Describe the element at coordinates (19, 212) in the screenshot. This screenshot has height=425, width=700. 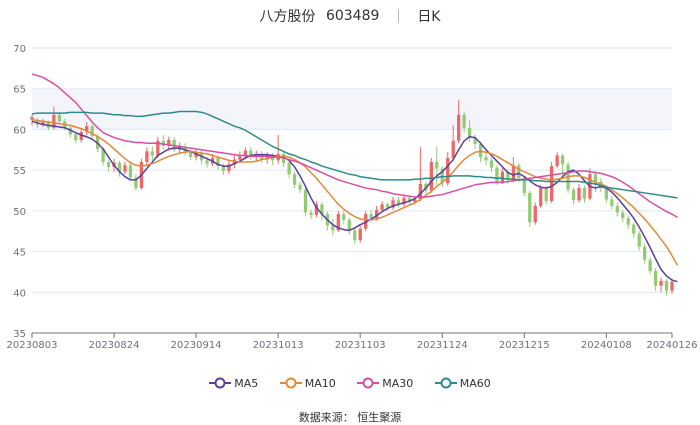
I see `y-tick-label: 50` at that location.